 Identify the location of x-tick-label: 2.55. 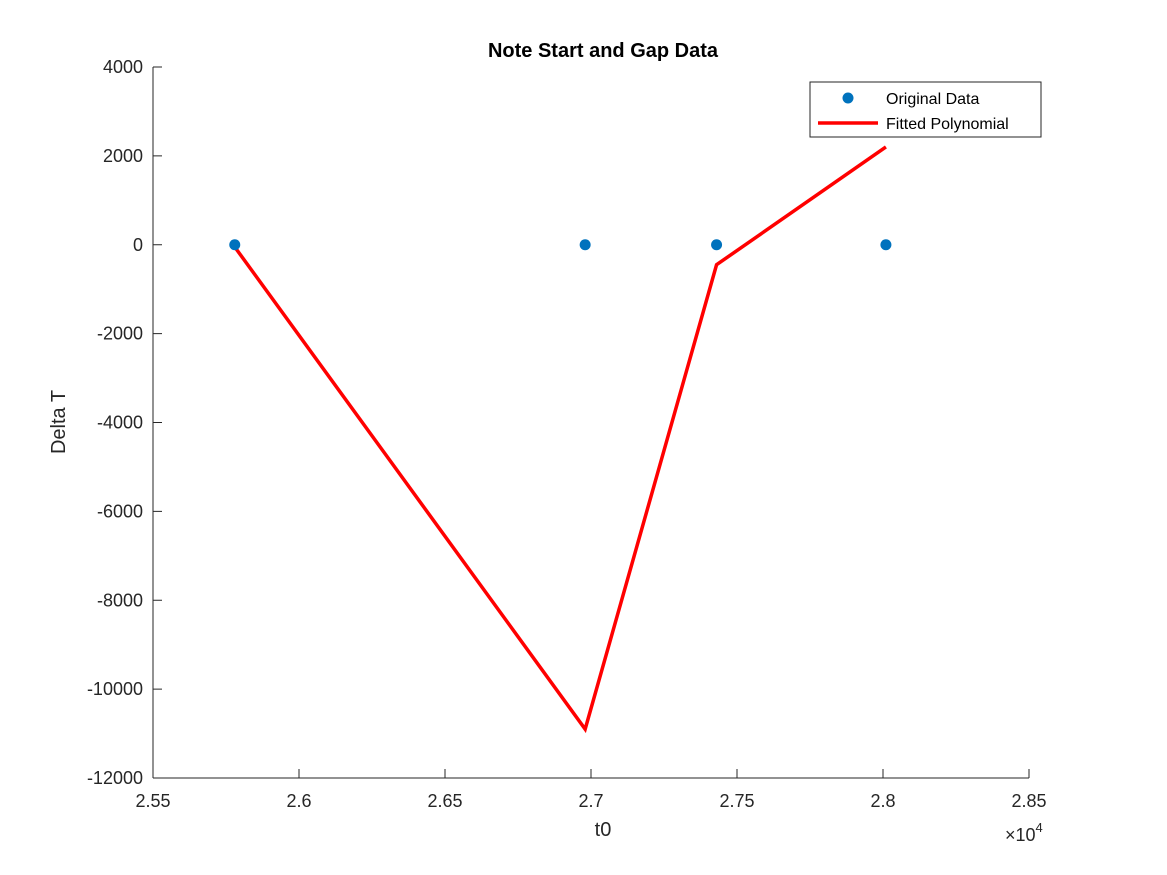
(152, 801).